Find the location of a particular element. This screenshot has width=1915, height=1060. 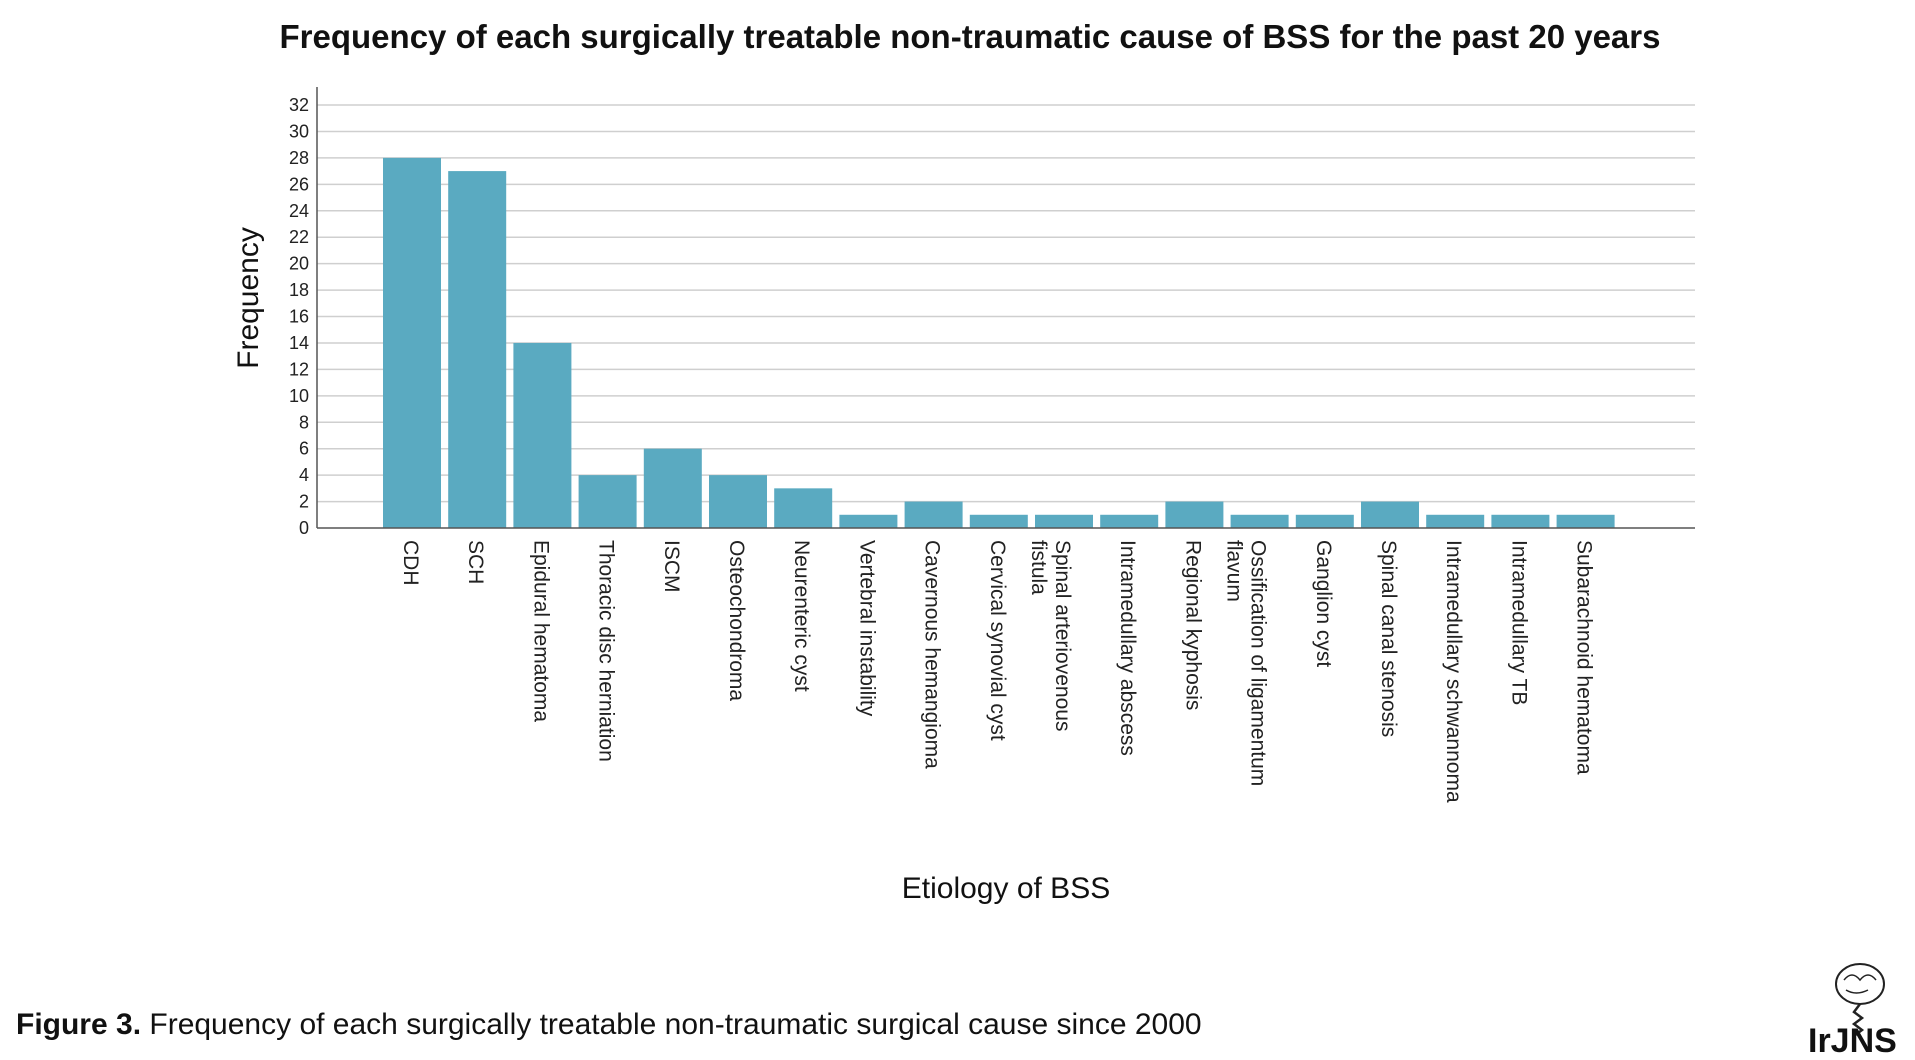

x-tick-label: Ganglion cyst is located at coordinates (1323, 603).